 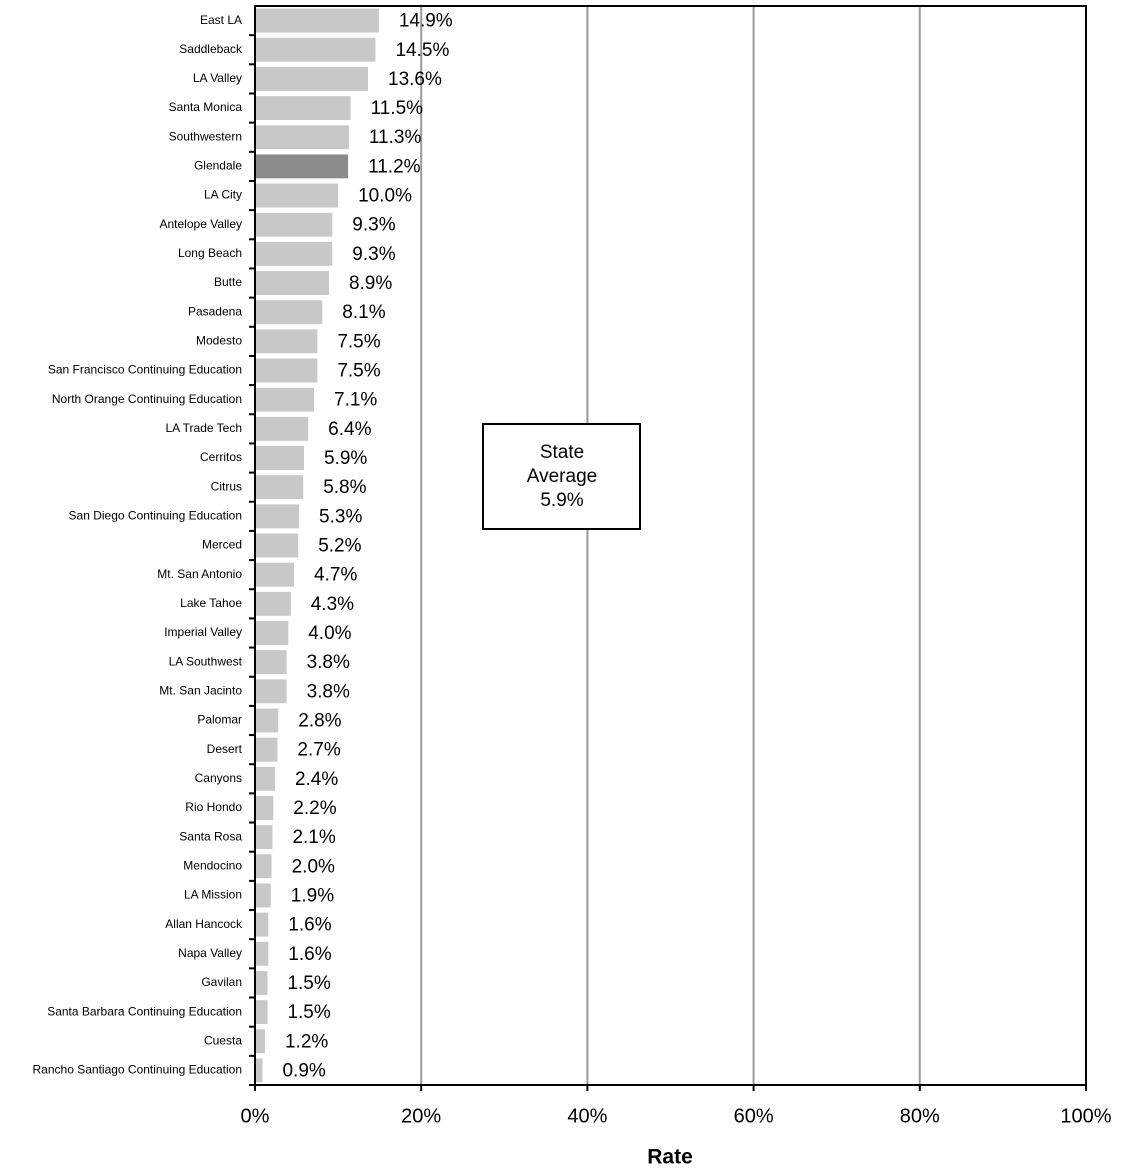 I want to click on y-tick-label: Canyons, so click(x=218, y=778).